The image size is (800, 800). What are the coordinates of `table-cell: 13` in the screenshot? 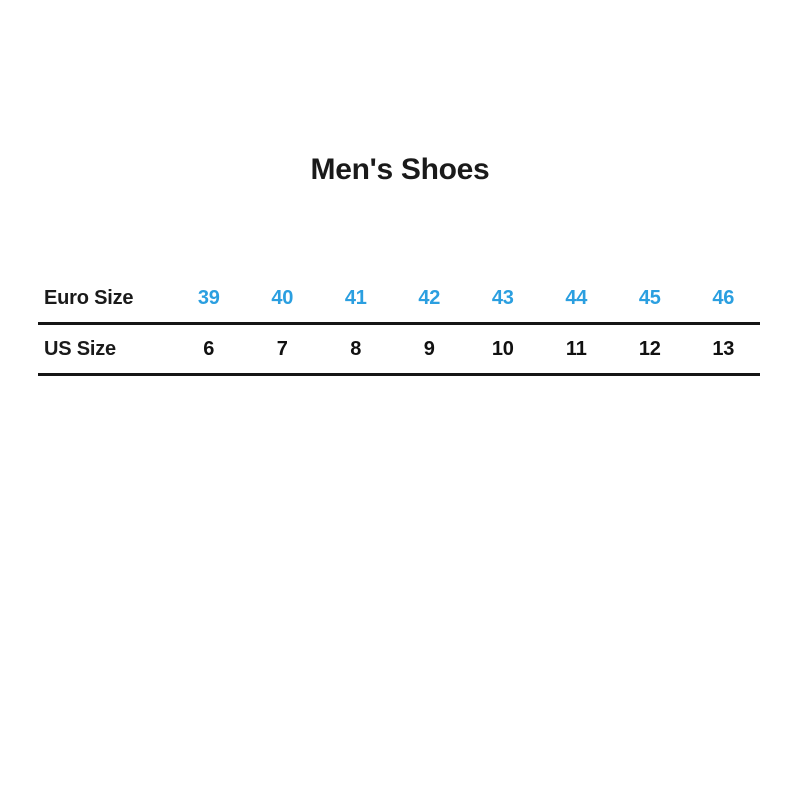 It's located at (723, 348).